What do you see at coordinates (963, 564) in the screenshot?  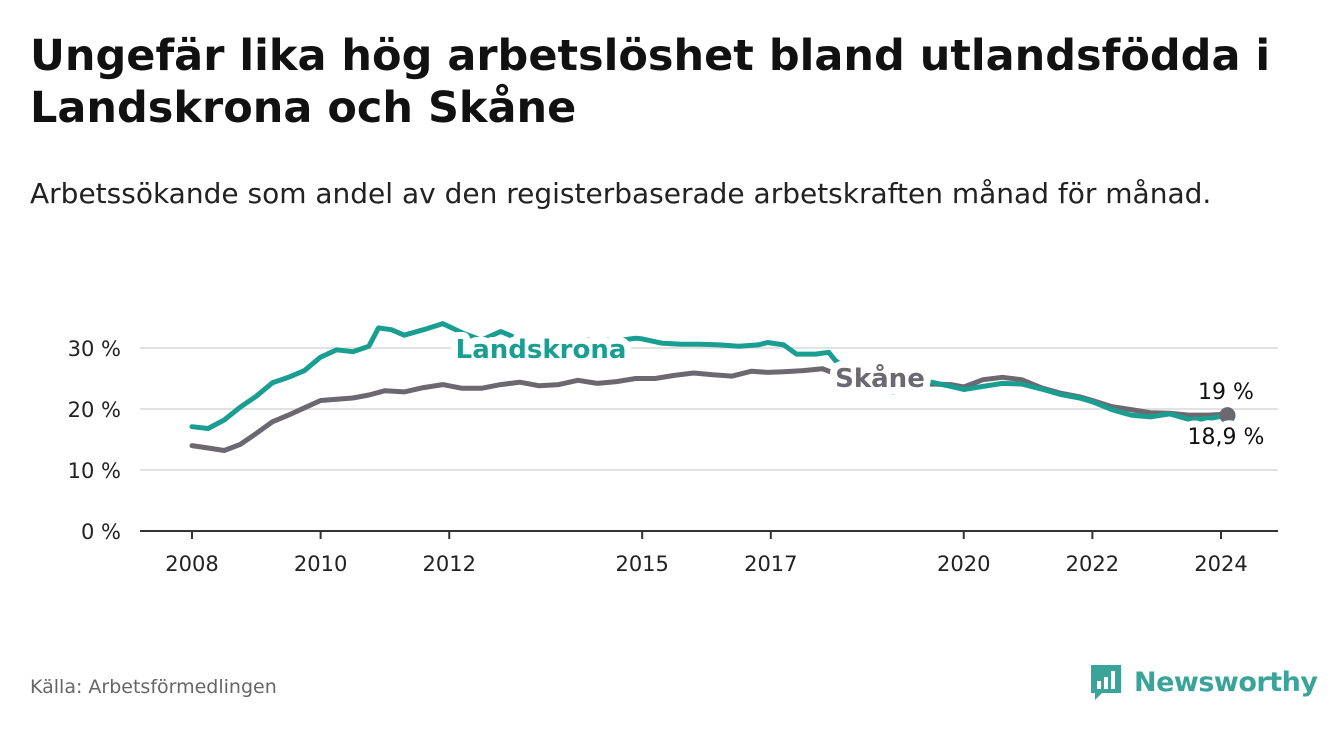 I see `x-tick-label: 2020` at bounding box center [963, 564].